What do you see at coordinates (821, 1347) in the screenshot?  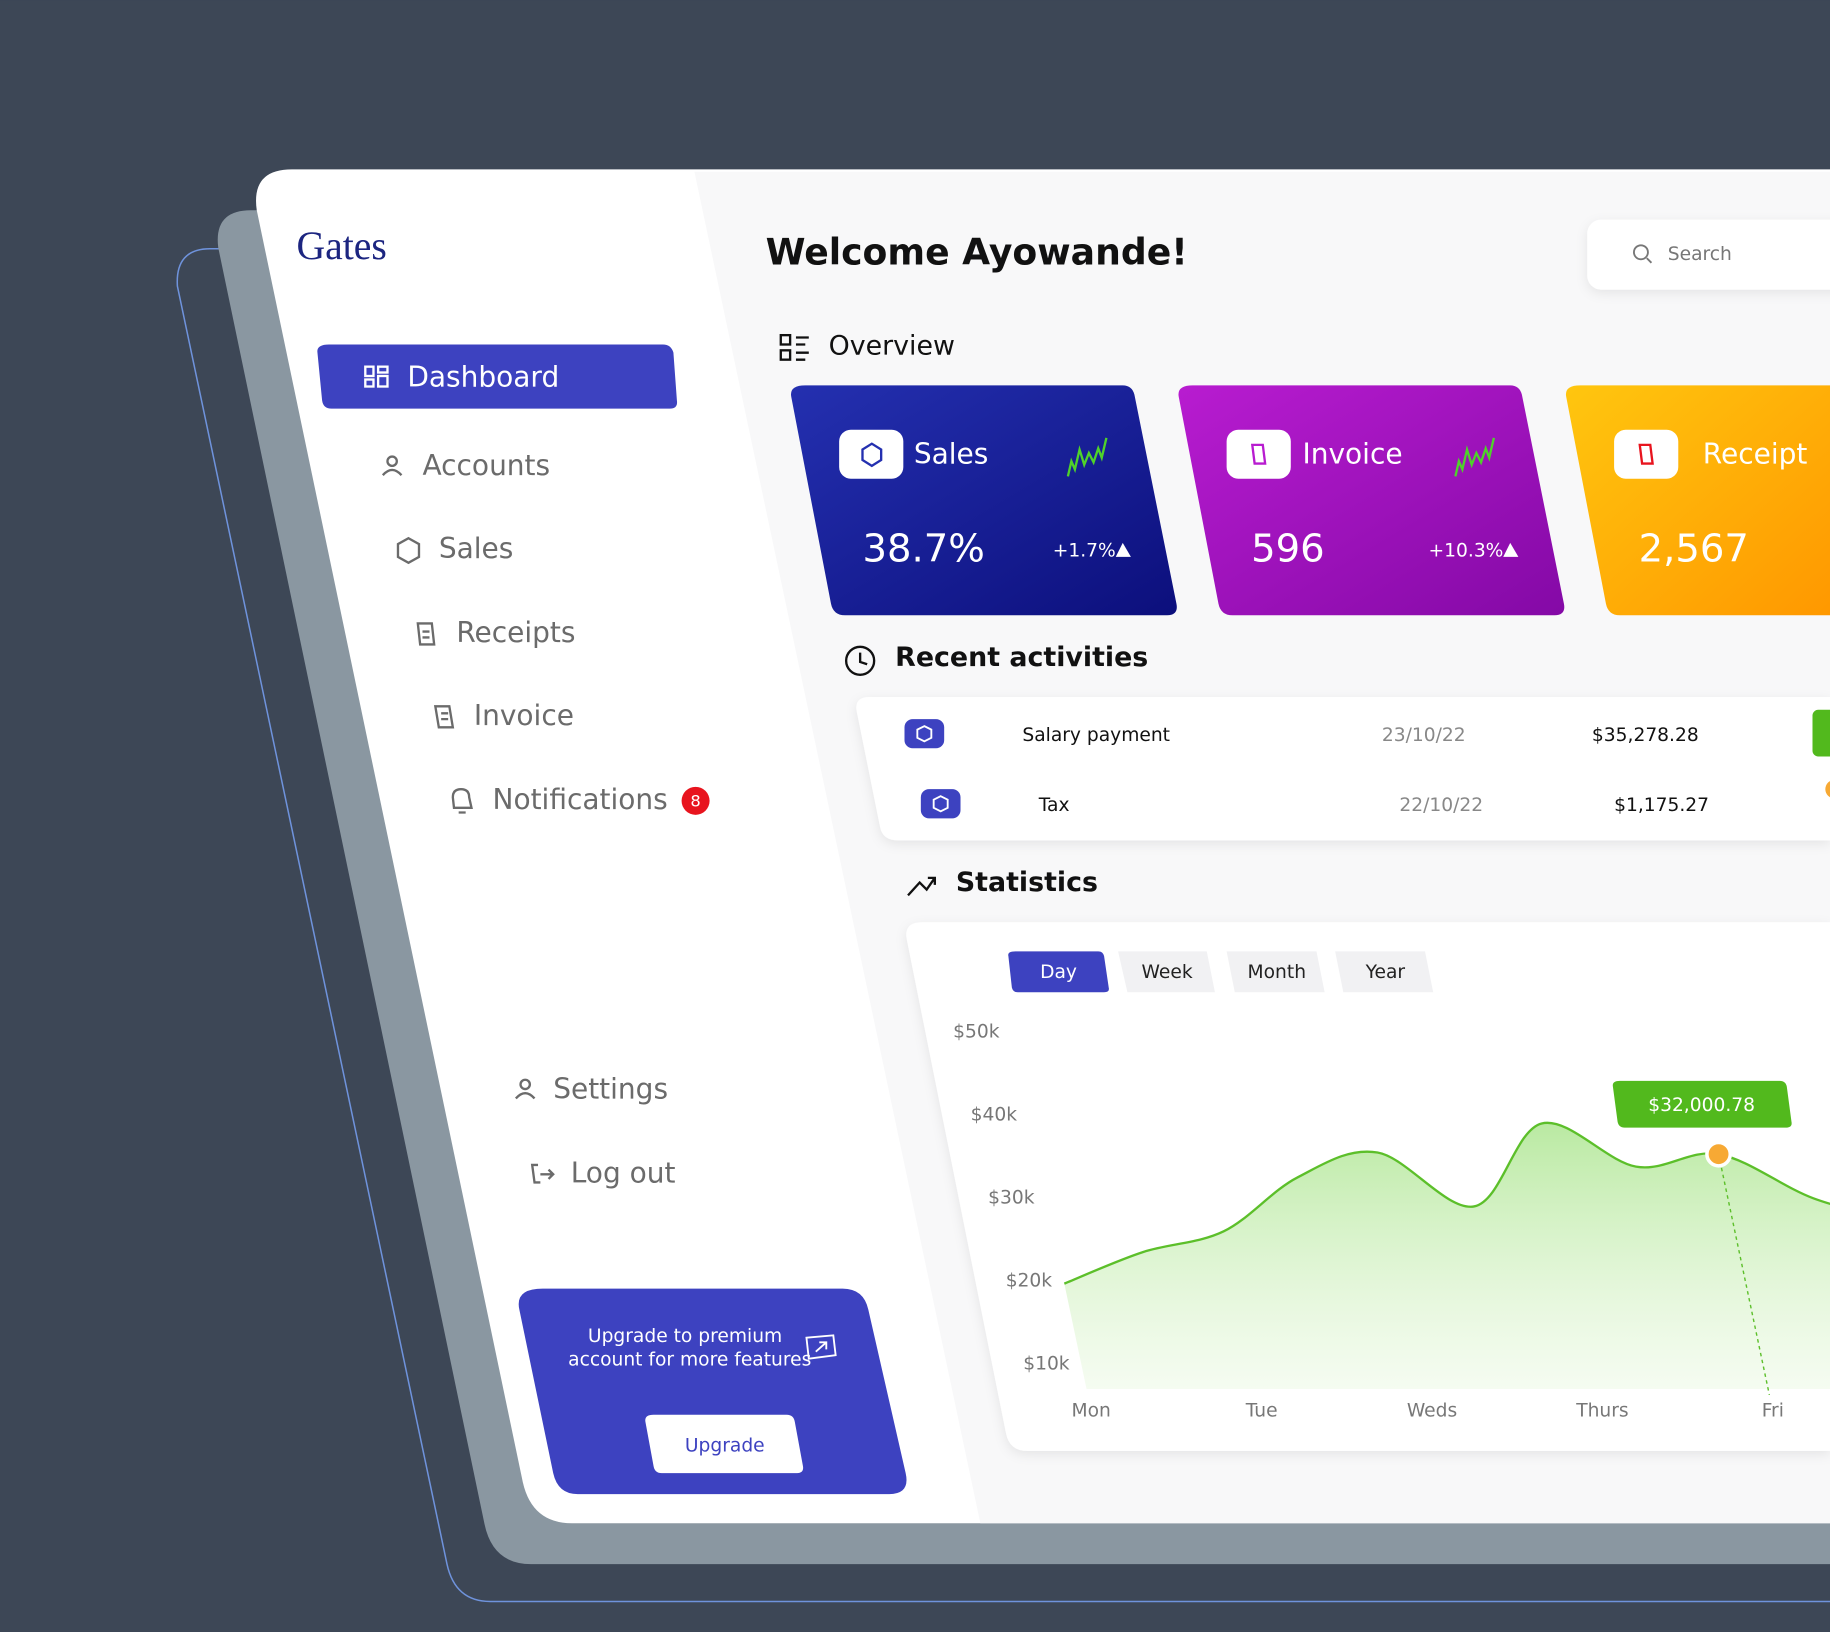 I see `upgrade-icon` at bounding box center [821, 1347].